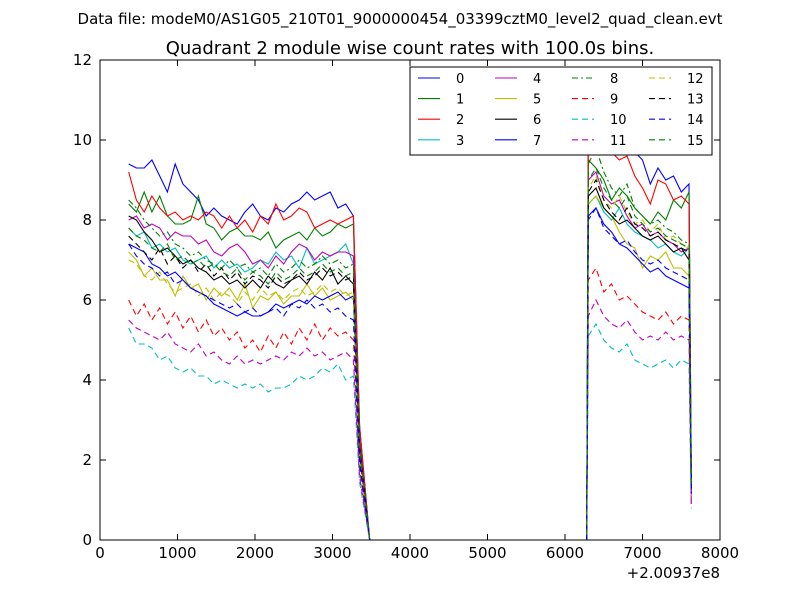  Describe the element at coordinates (87, 460) in the screenshot. I see `y-tick-label: 2` at that location.